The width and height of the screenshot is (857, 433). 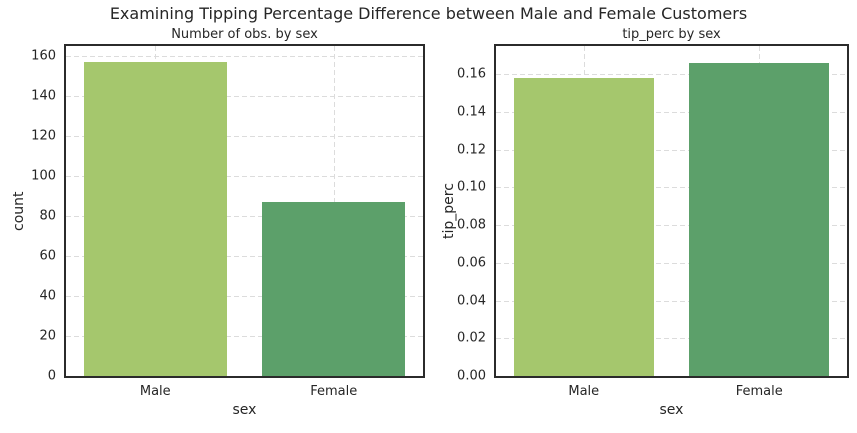 I want to click on y-tick-label: 20, so click(x=47, y=336).